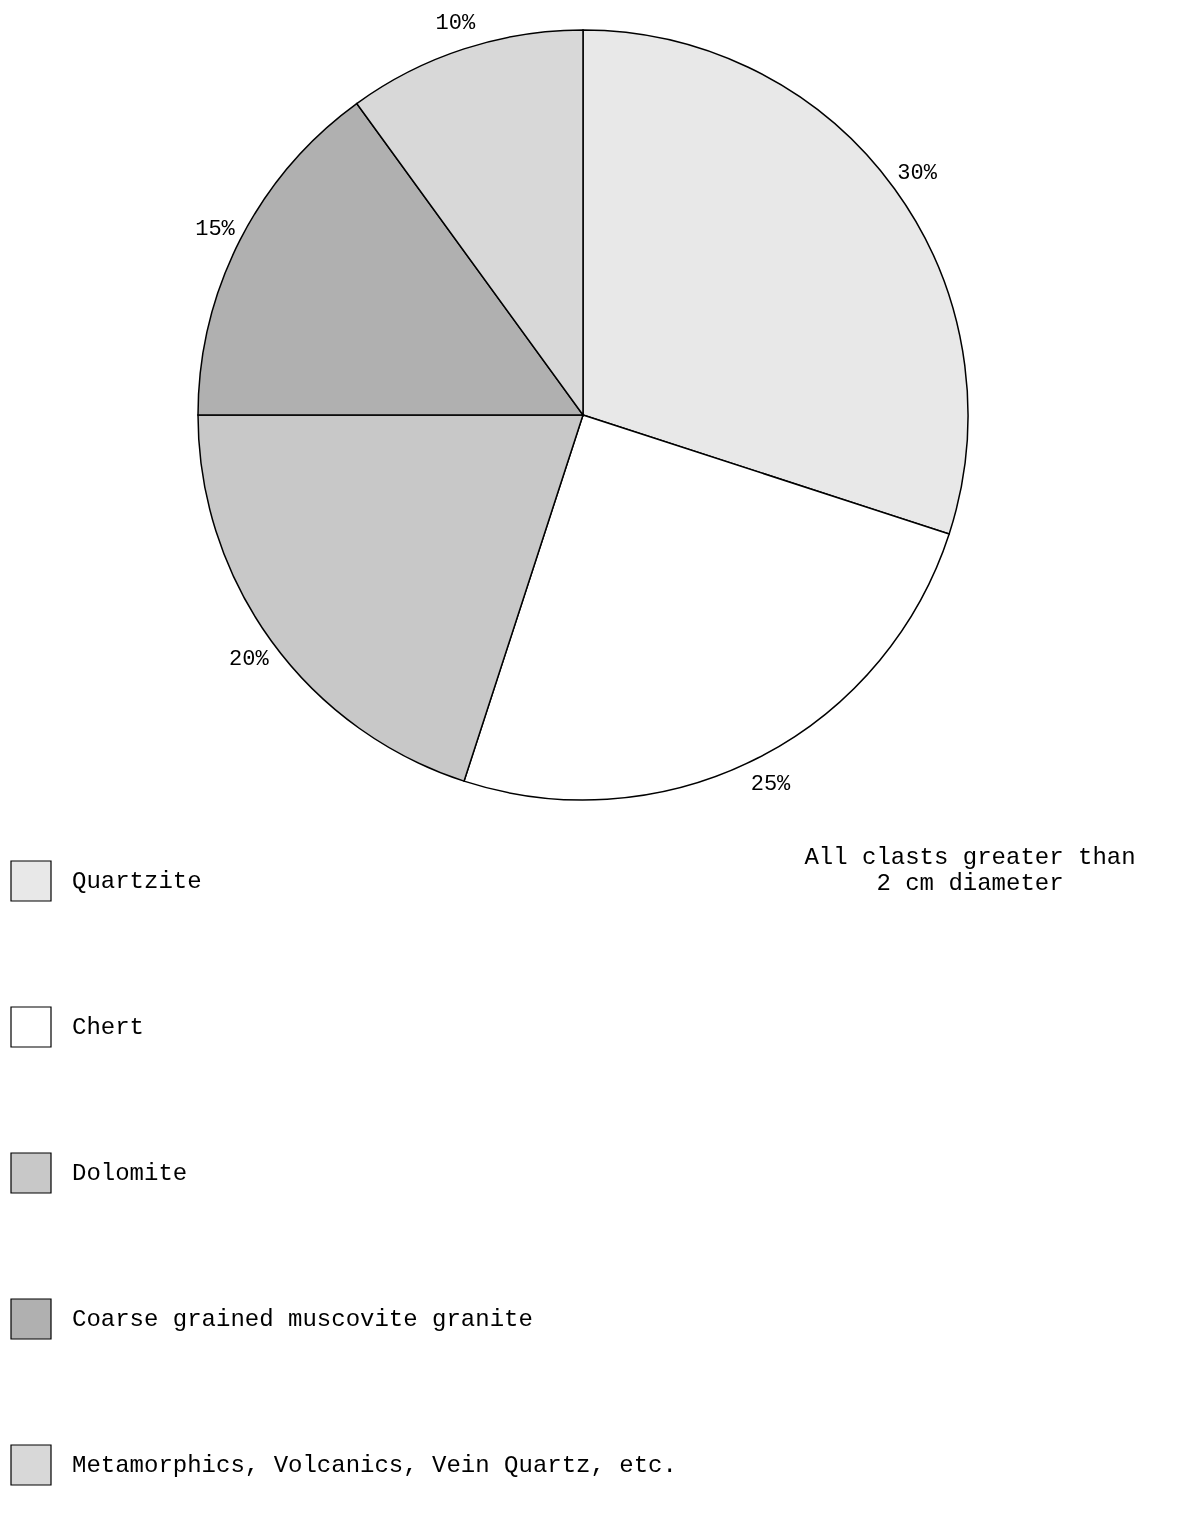 Image resolution: width=1194 pixels, height=1534 pixels. Describe the element at coordinates (249, 659) in the screenshot. I see `data-label: 20%` at that location.